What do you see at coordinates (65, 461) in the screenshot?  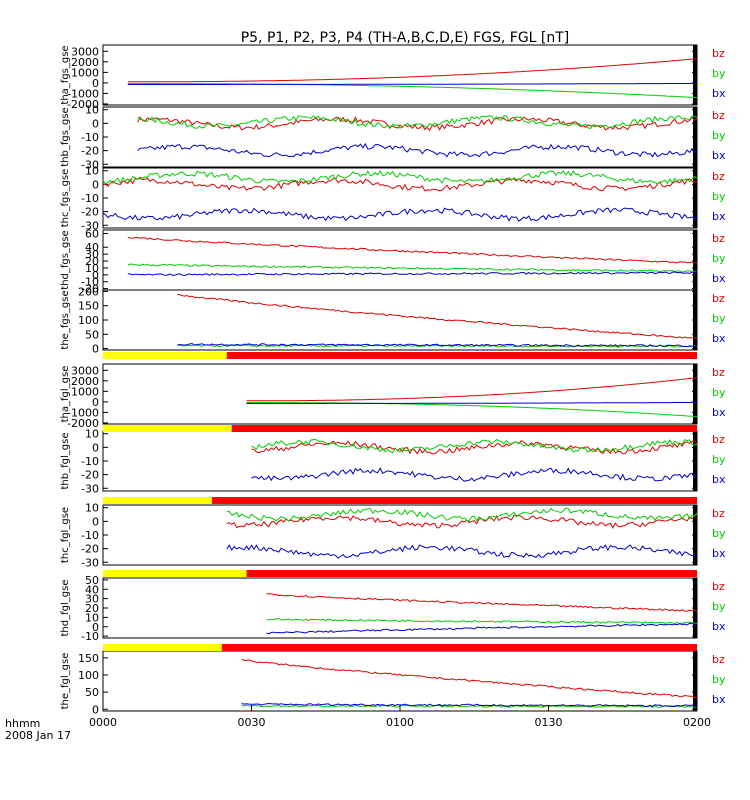 I see `y-axis-label: thb_fgl_gse` at bounding box center [65, 461].